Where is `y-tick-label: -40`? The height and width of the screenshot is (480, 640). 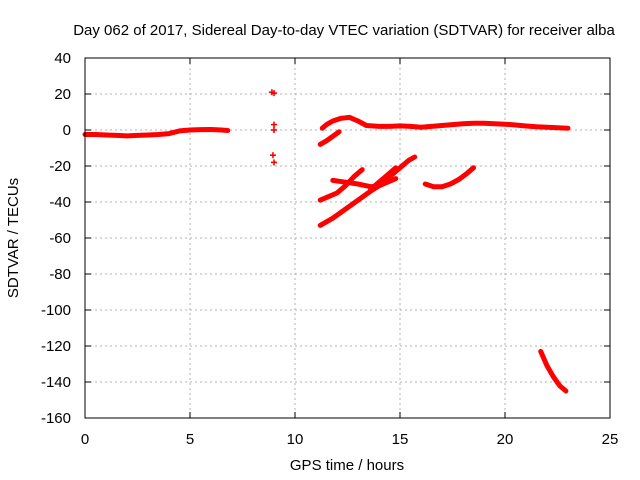 y-tick-label: -40 is located at coordinates (60, 202).